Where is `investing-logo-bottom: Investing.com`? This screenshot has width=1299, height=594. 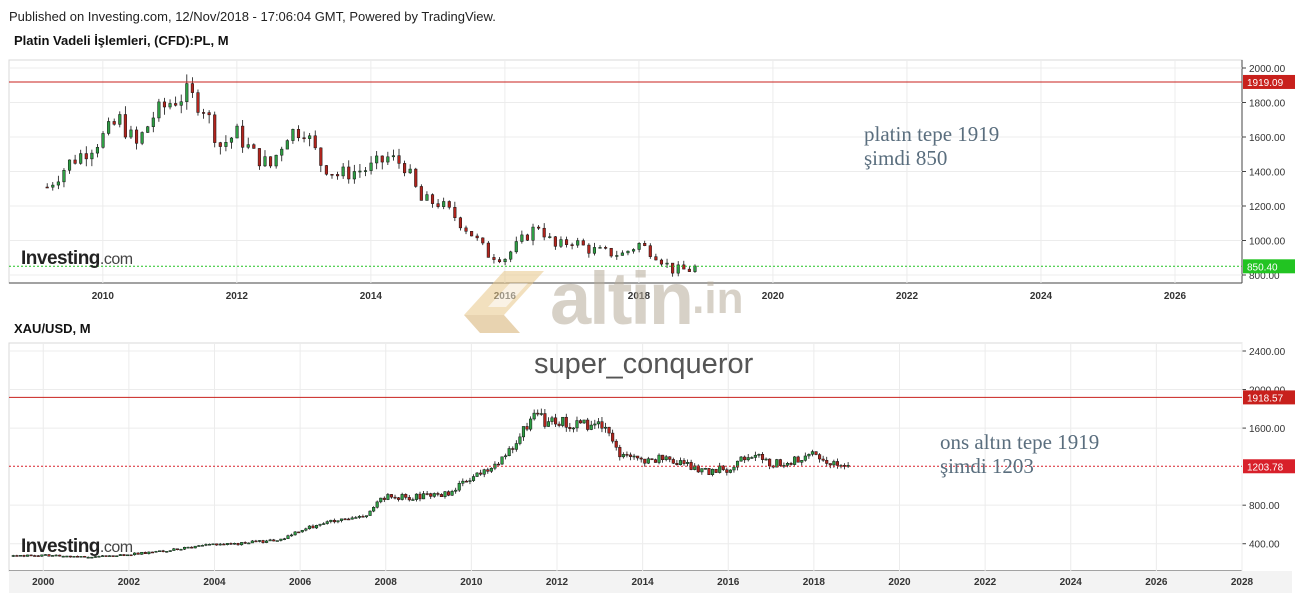 investing-logo-bottom: Investing.com is located at coordinates (77, 547).